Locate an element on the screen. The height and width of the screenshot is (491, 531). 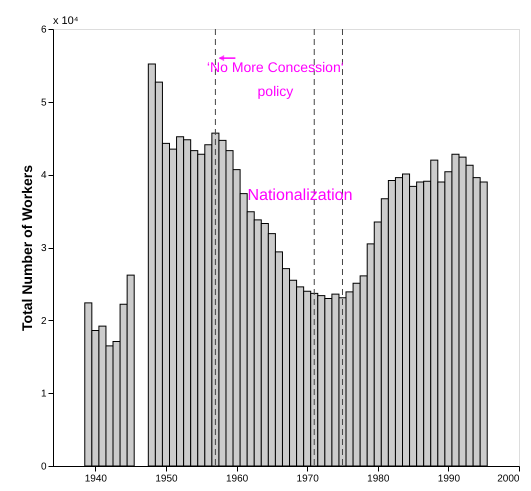
y-tick-label: 4 is located at coordinates (43, 176).